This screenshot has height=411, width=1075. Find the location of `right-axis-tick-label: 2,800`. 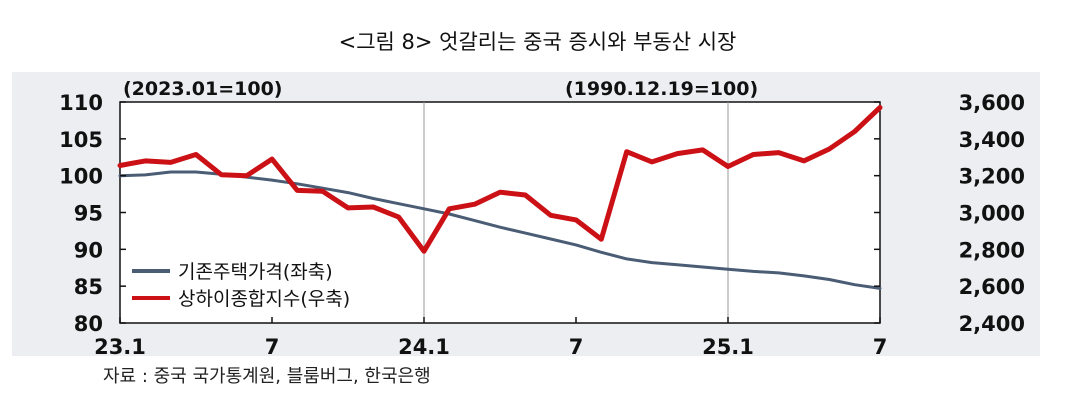

right-axis-tick-label: 2,800 is located at coordinates (992, 250).